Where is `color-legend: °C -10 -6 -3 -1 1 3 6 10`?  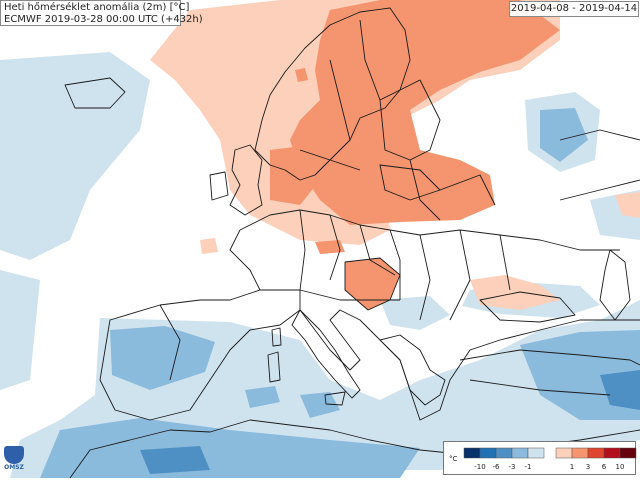 color-legend: °C -10 -6 -3 -1 1 3 6 10 is located at coordinates (540, 458).